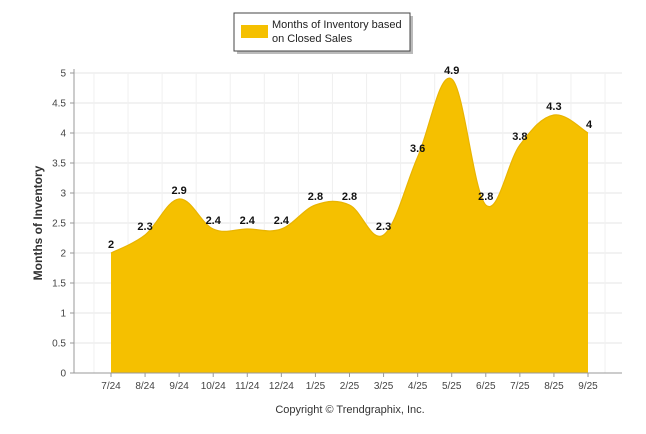 The image size is (646, 434). Describe the element at coordinates (63, 374) in the screenshot. I see `y-tick-label: 0` at that location.